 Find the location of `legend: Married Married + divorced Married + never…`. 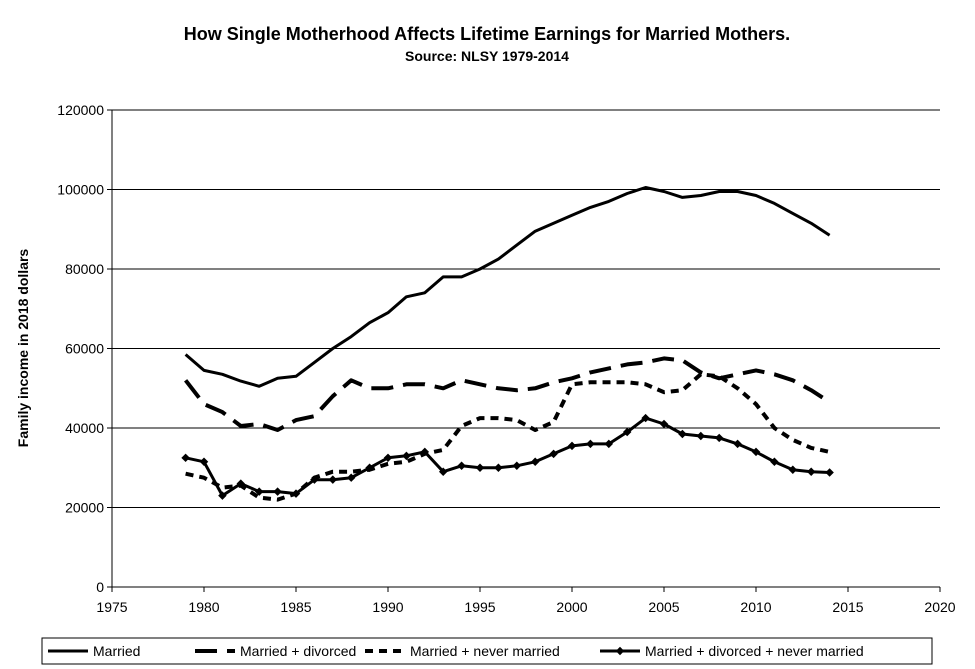

legend: Married Married + divorced Married + never… is located at coordinates (487, 651).